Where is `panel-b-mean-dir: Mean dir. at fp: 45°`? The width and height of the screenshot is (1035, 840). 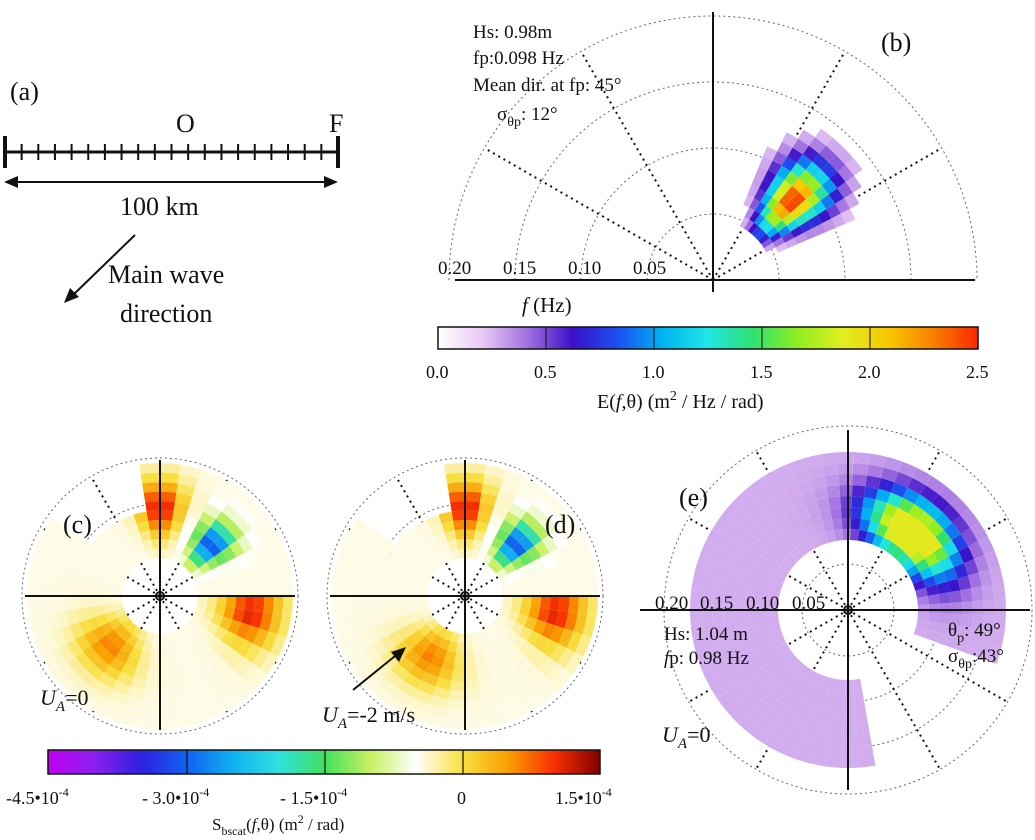
panel-b-mean-dir: Mean dir. at fp: 45° is located at coordinates (547, 85).